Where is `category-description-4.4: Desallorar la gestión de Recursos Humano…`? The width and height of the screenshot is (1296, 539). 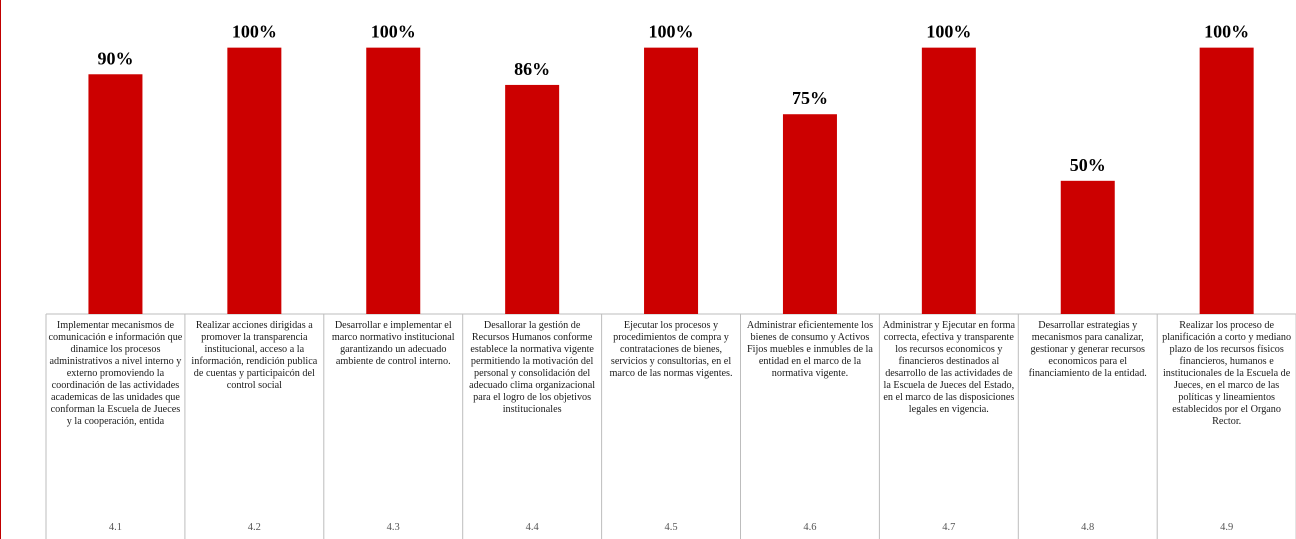 category-description-4.4: Desallorar la gestión de Recursos Humano… is located at coordinates (532, 367).